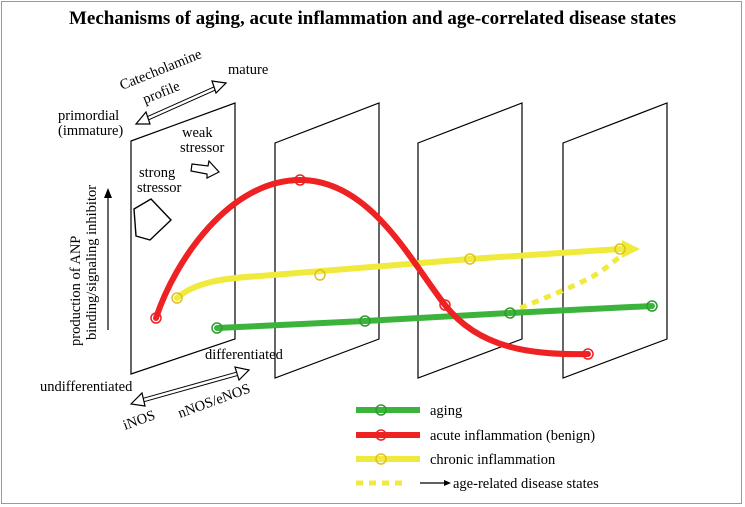  Describe the element at coordinates (108, 259) in the screenshot. I see `y-axis-arrow` at that location.